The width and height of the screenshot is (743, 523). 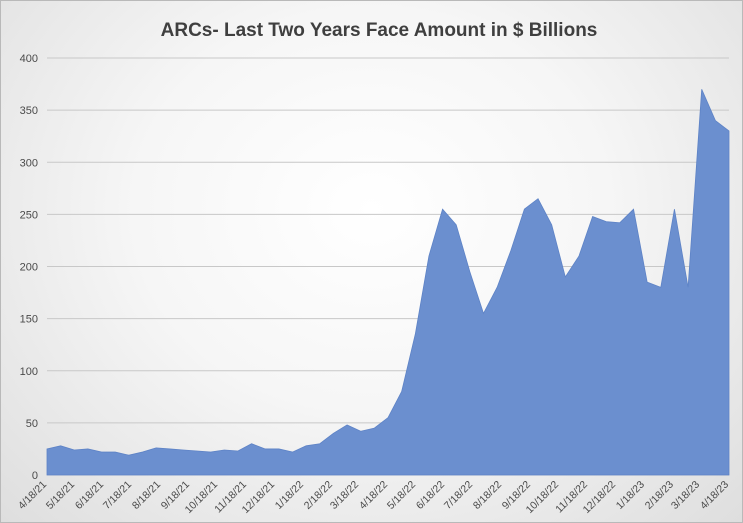 What do you see at coordinates (60, 495) in the screenshot?
I see `x-tick-label: 5/18/21` at bounding box center [60, 495].